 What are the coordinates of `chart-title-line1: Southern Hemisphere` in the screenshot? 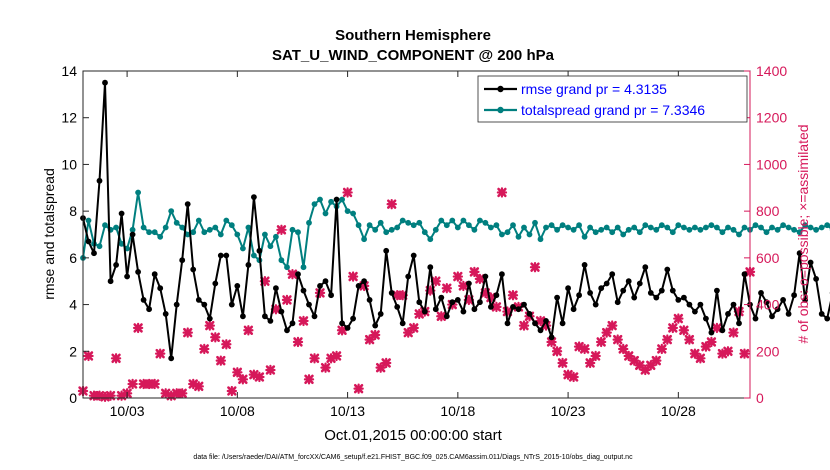 It's located at (413, 35).